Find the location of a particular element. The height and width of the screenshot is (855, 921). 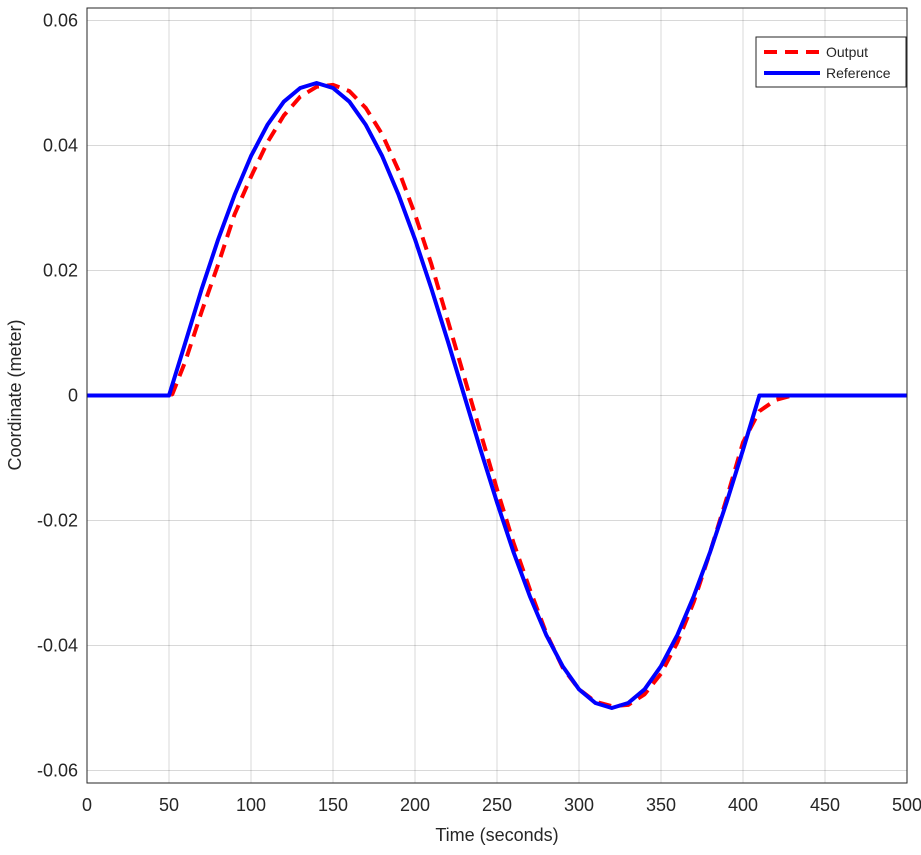

y-tick-label: -0.02 is located at coordinates (57, 521).